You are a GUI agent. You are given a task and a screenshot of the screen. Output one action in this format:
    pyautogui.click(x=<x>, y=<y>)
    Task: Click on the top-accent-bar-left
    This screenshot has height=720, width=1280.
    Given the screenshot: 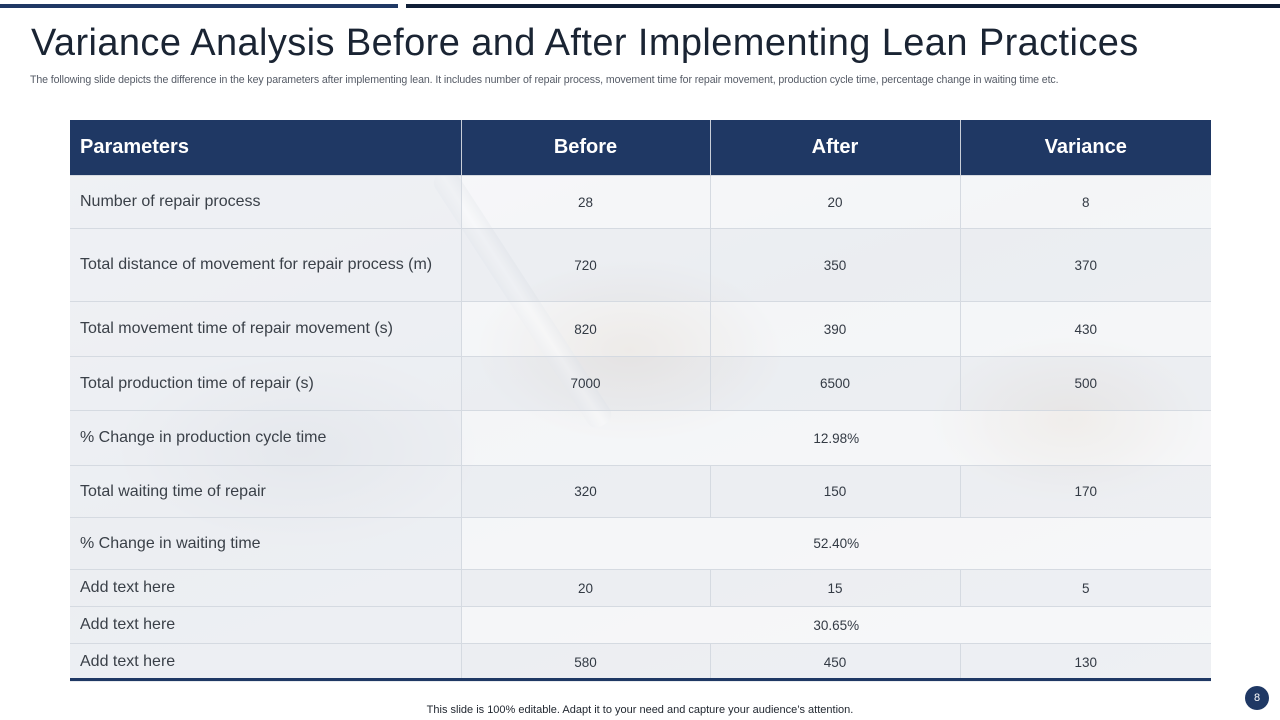 What is the action you would take?
    pyautogui.click(x=199, y=6)
    